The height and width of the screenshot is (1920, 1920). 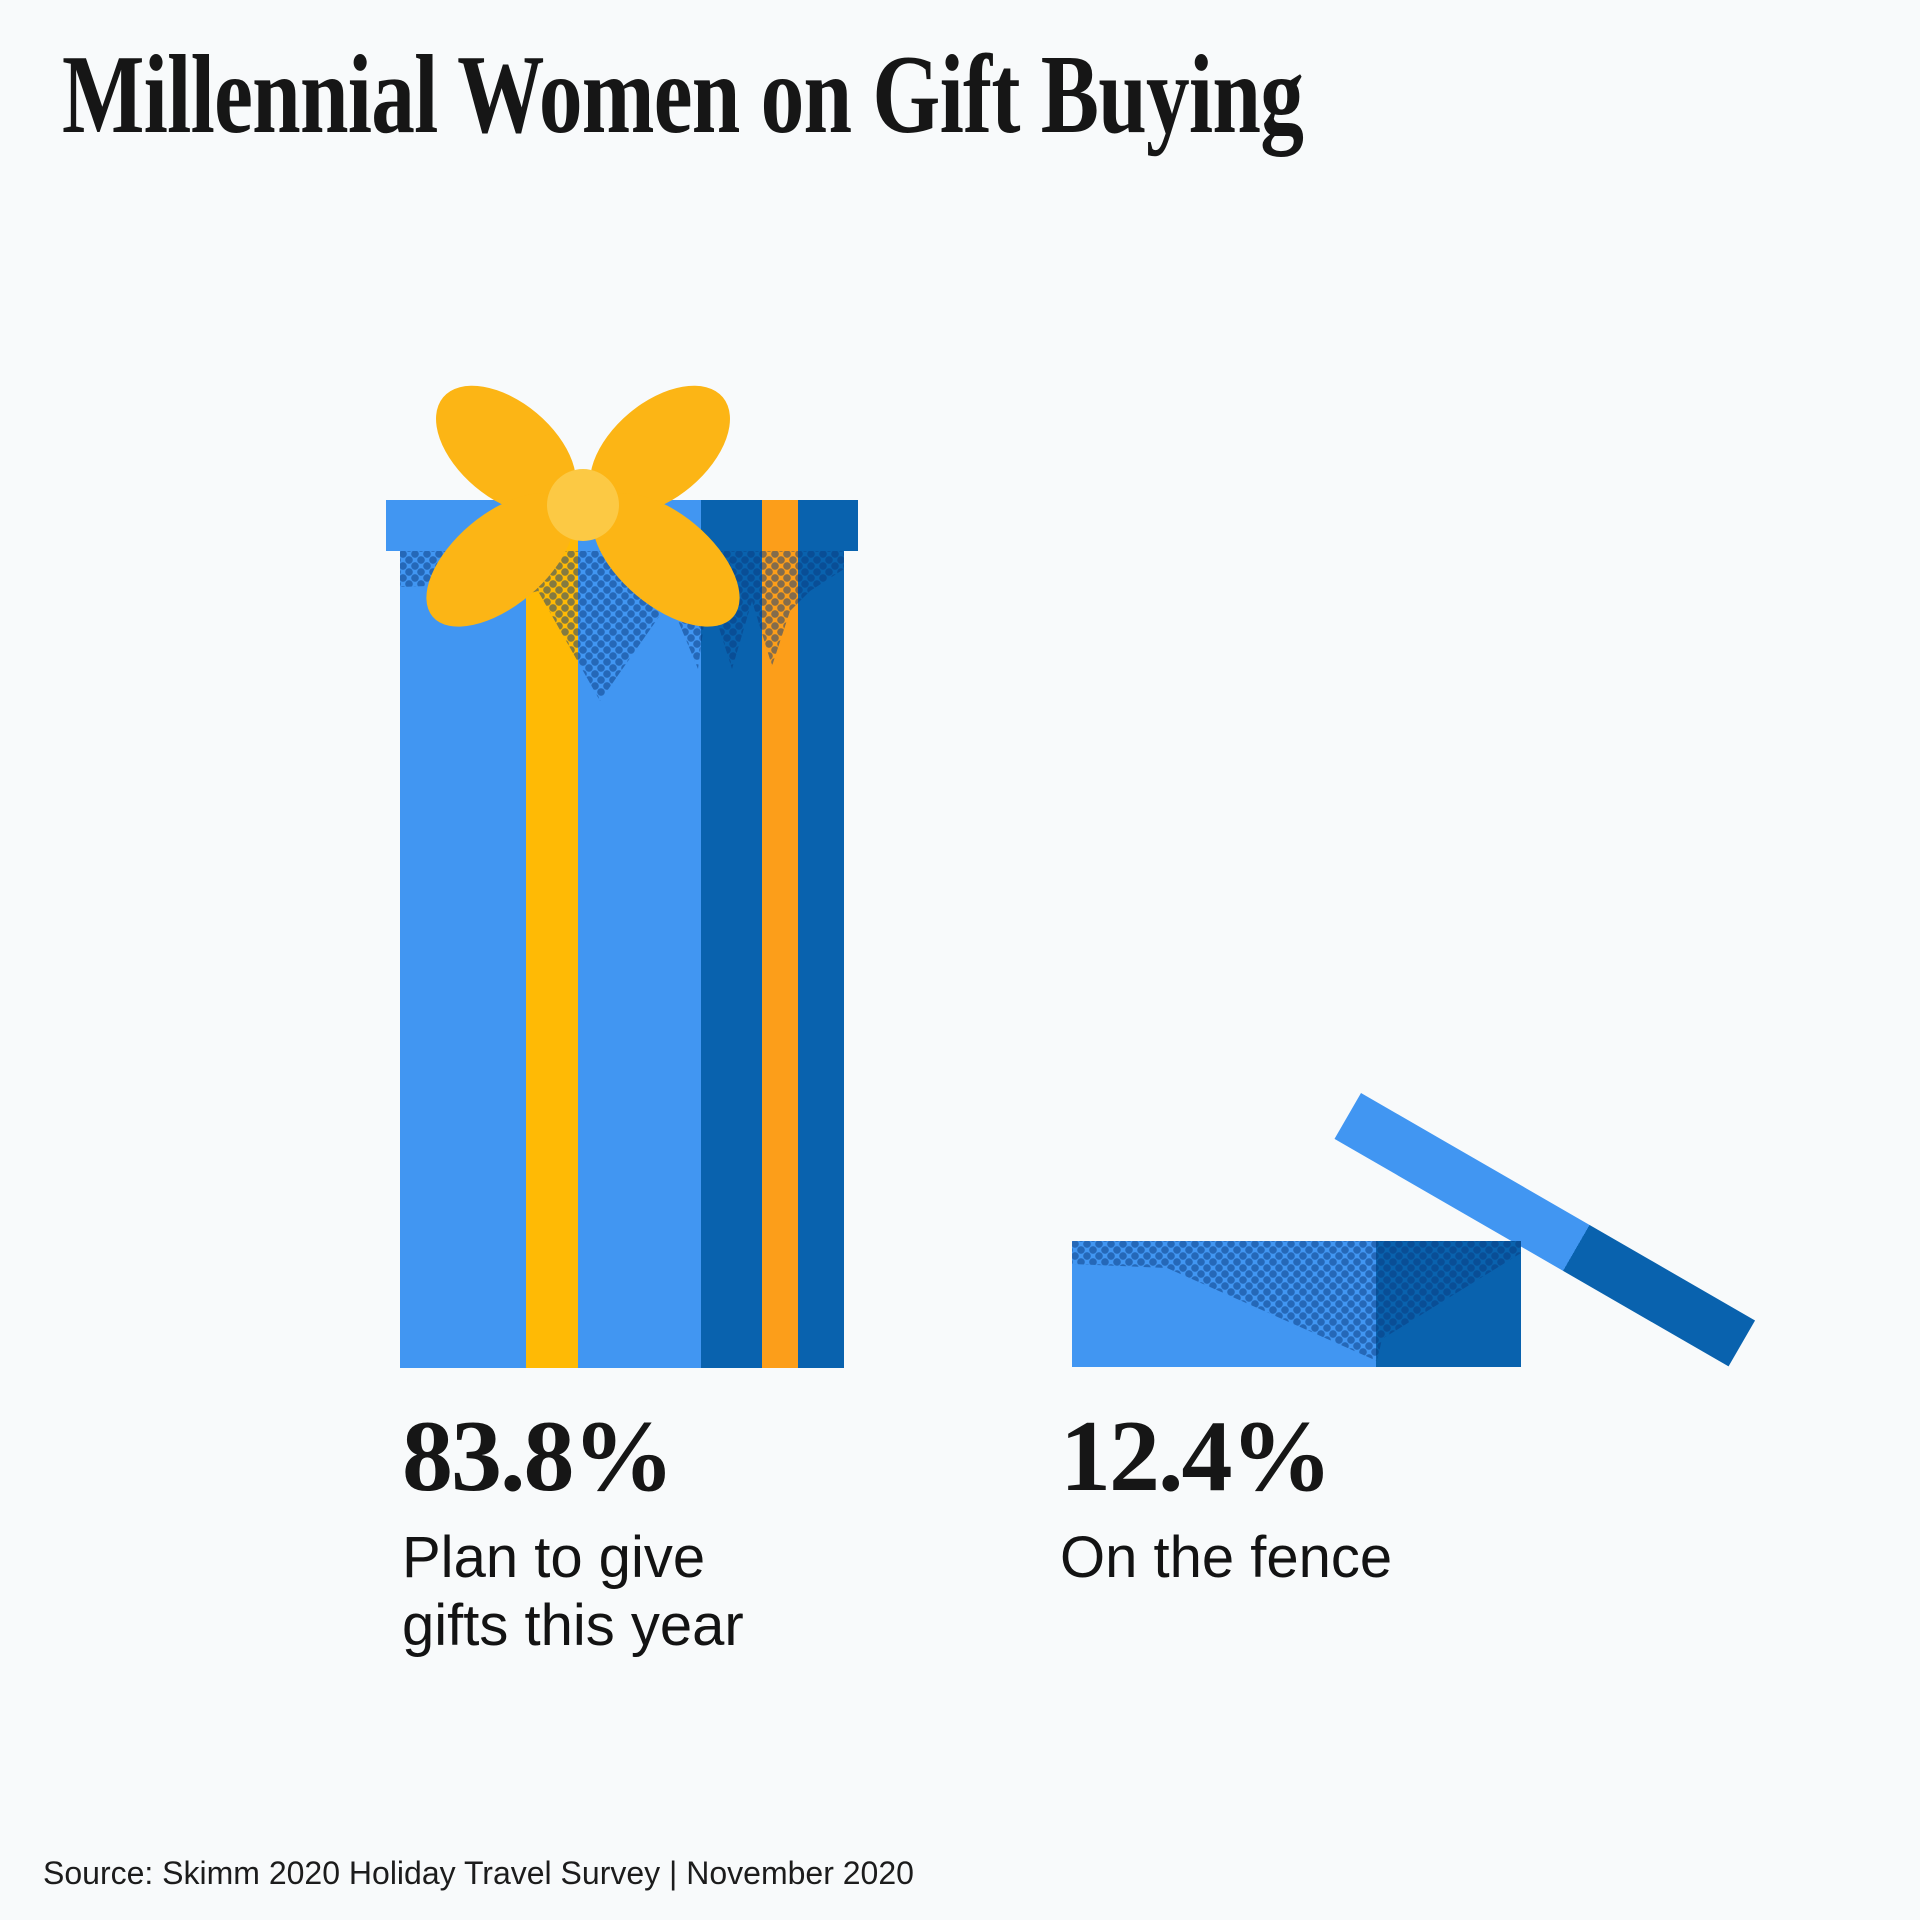 I want to click on stat-caption: On the fence, so click(x=1226, y=1557).